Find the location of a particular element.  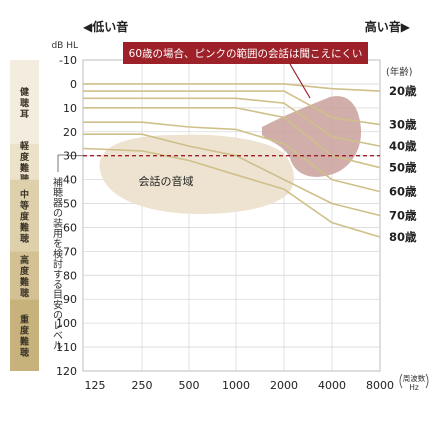

x-unit-label: 周波数 Hz is located at coordinates (414, 382).